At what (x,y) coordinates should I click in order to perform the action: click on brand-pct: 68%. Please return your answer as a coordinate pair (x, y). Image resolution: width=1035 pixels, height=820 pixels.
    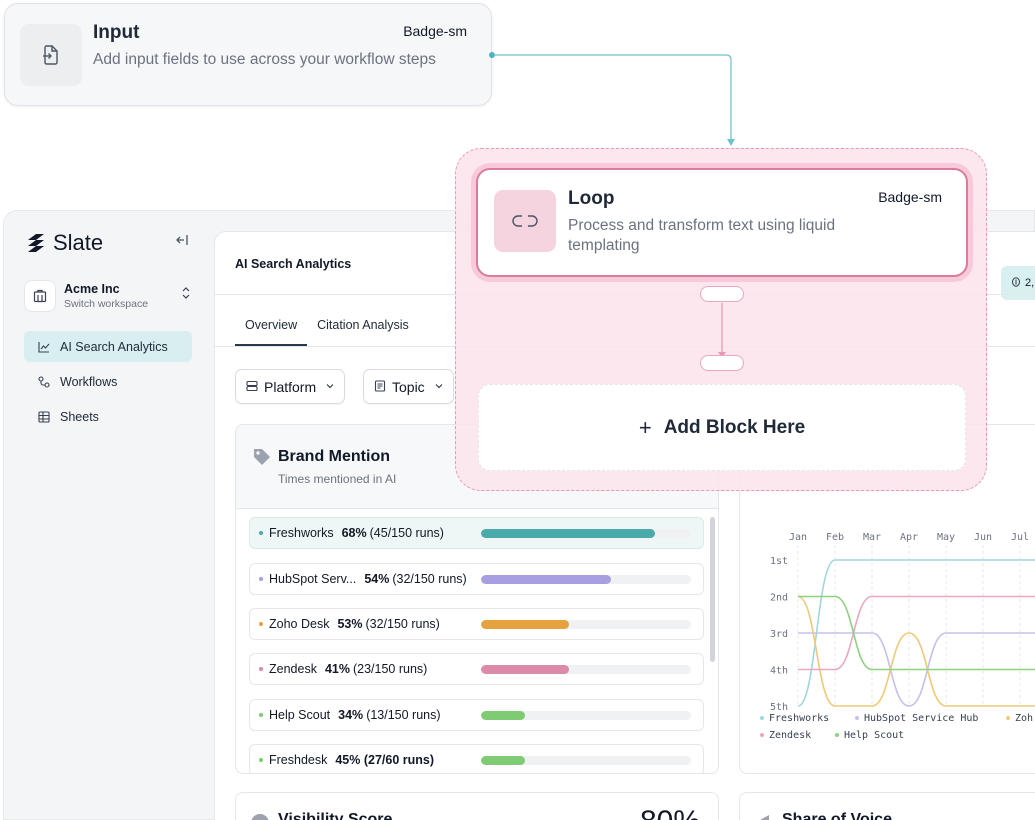
    Looking at the image, I should click on (354, 533).